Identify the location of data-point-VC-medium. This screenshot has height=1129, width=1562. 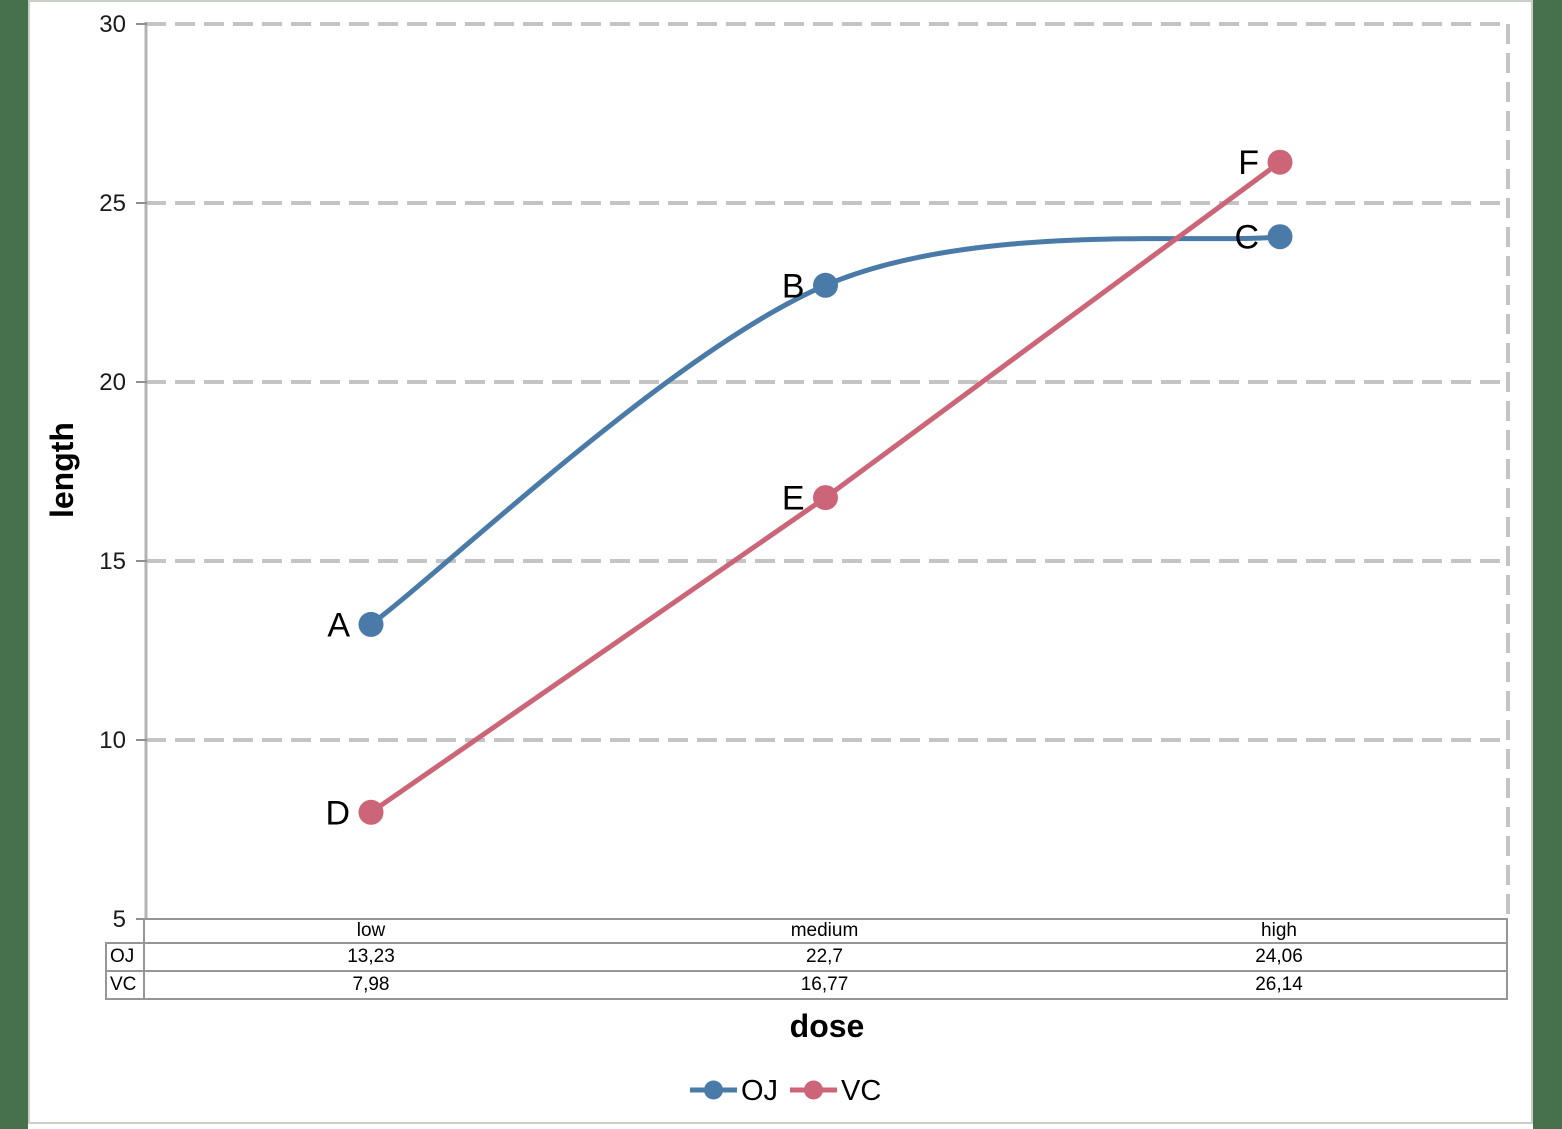
(825, 498).